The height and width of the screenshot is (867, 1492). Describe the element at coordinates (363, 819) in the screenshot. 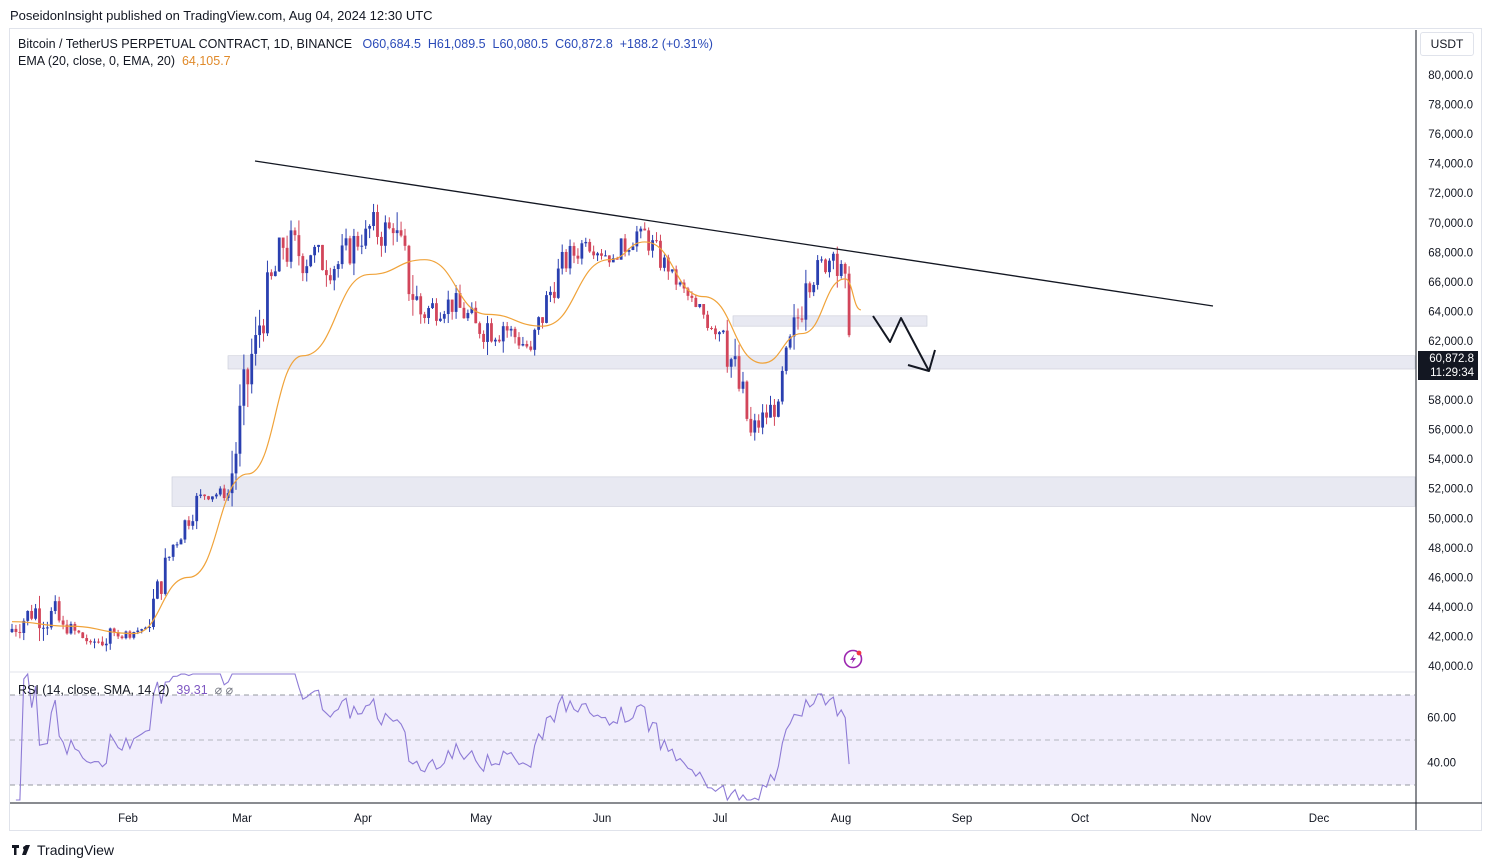

I see `time-tick-label: Apr` at that location.